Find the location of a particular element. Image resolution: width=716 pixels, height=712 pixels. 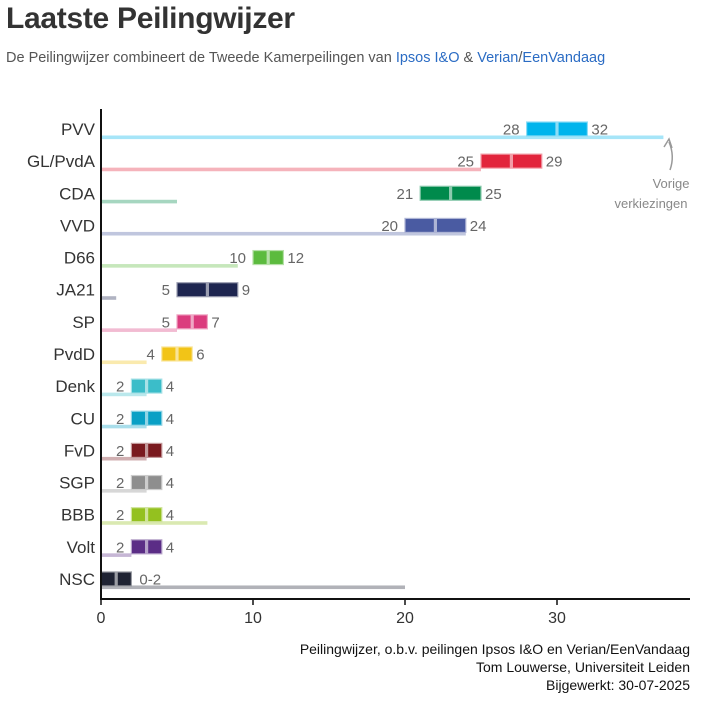

high-label-volt: 4 is located at coordinates (170, 547).